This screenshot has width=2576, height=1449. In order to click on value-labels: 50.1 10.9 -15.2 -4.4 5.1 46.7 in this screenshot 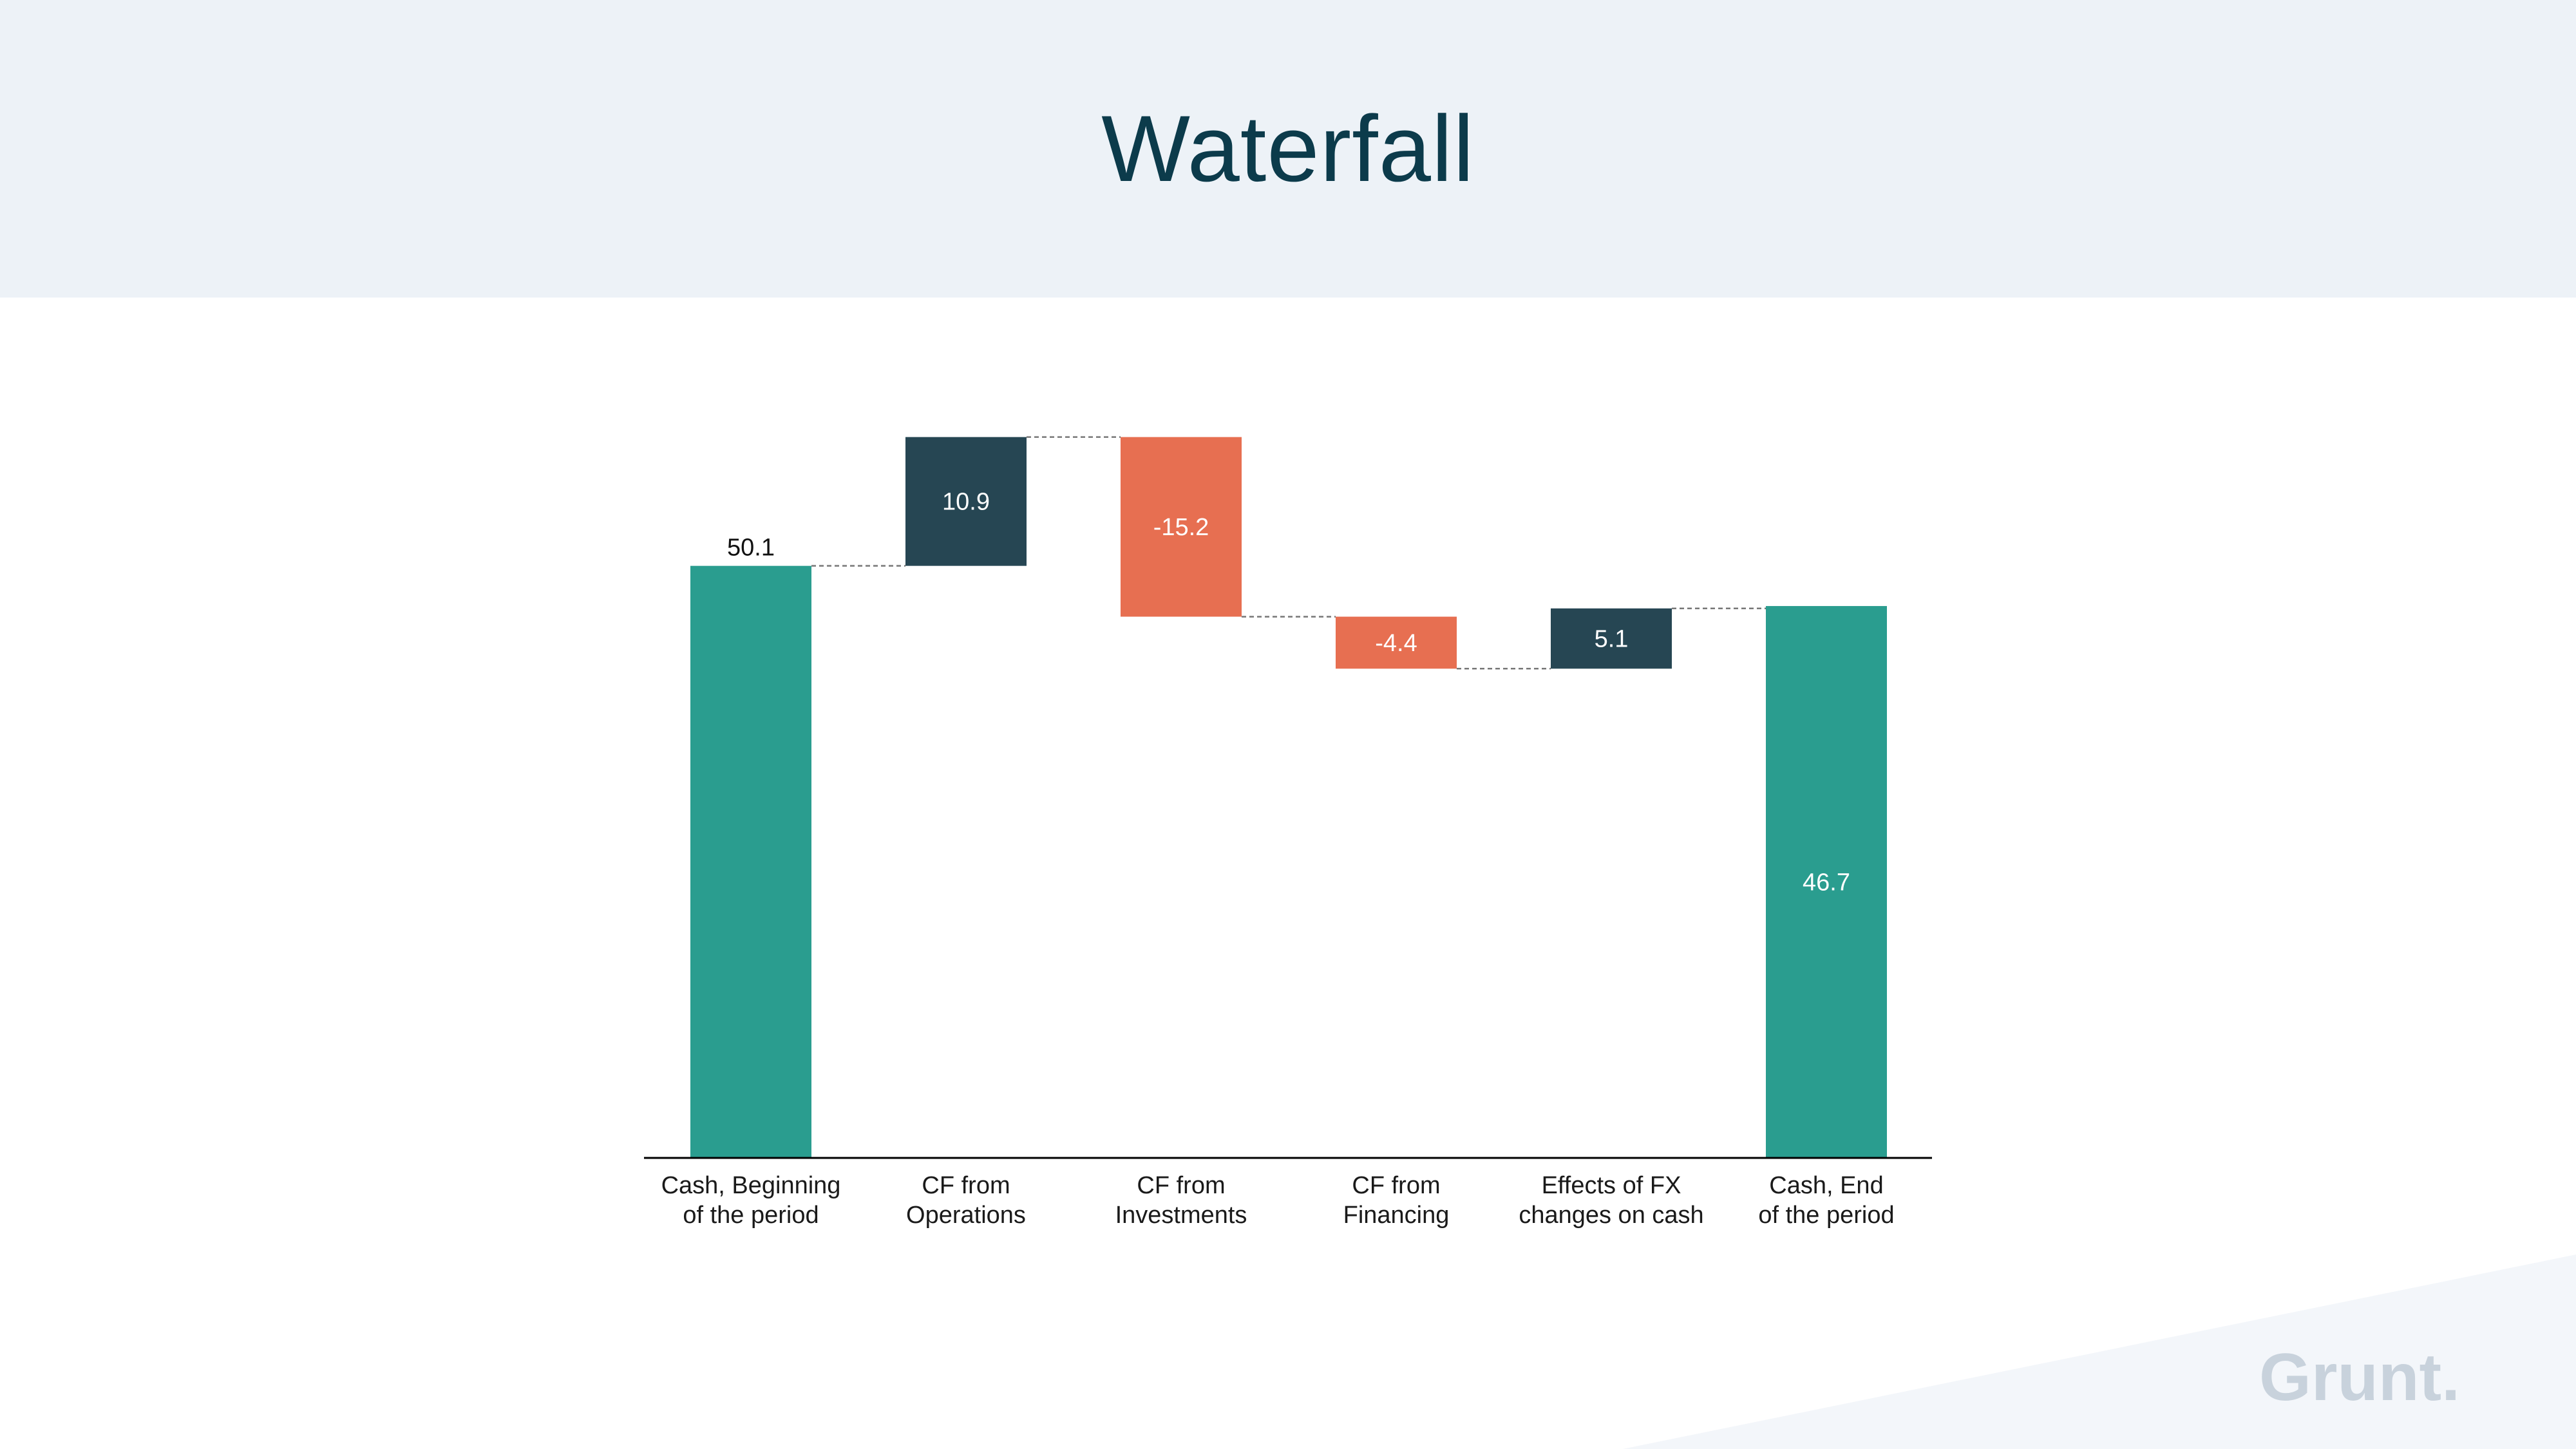, I will do `click(1288, 692)`.